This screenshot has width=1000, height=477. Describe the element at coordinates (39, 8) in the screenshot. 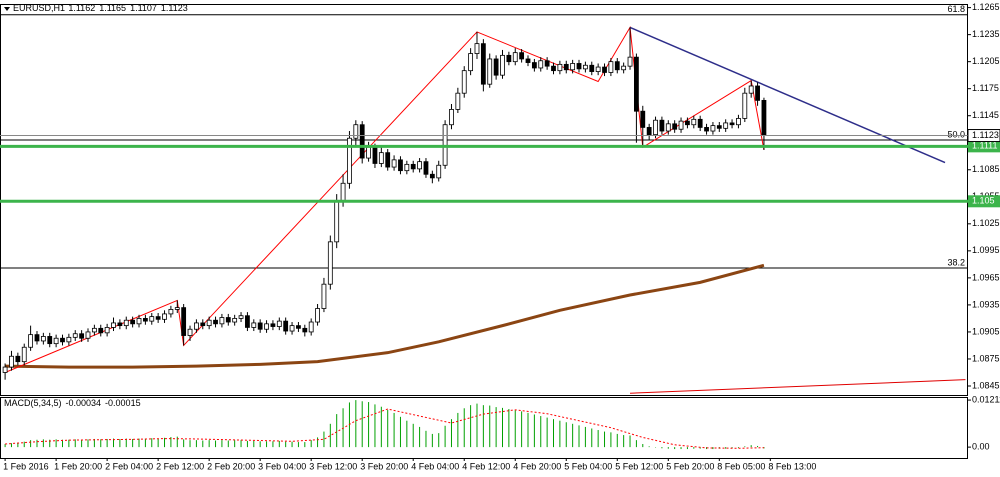

I see `symbol: EURUSD,H1` at that location.